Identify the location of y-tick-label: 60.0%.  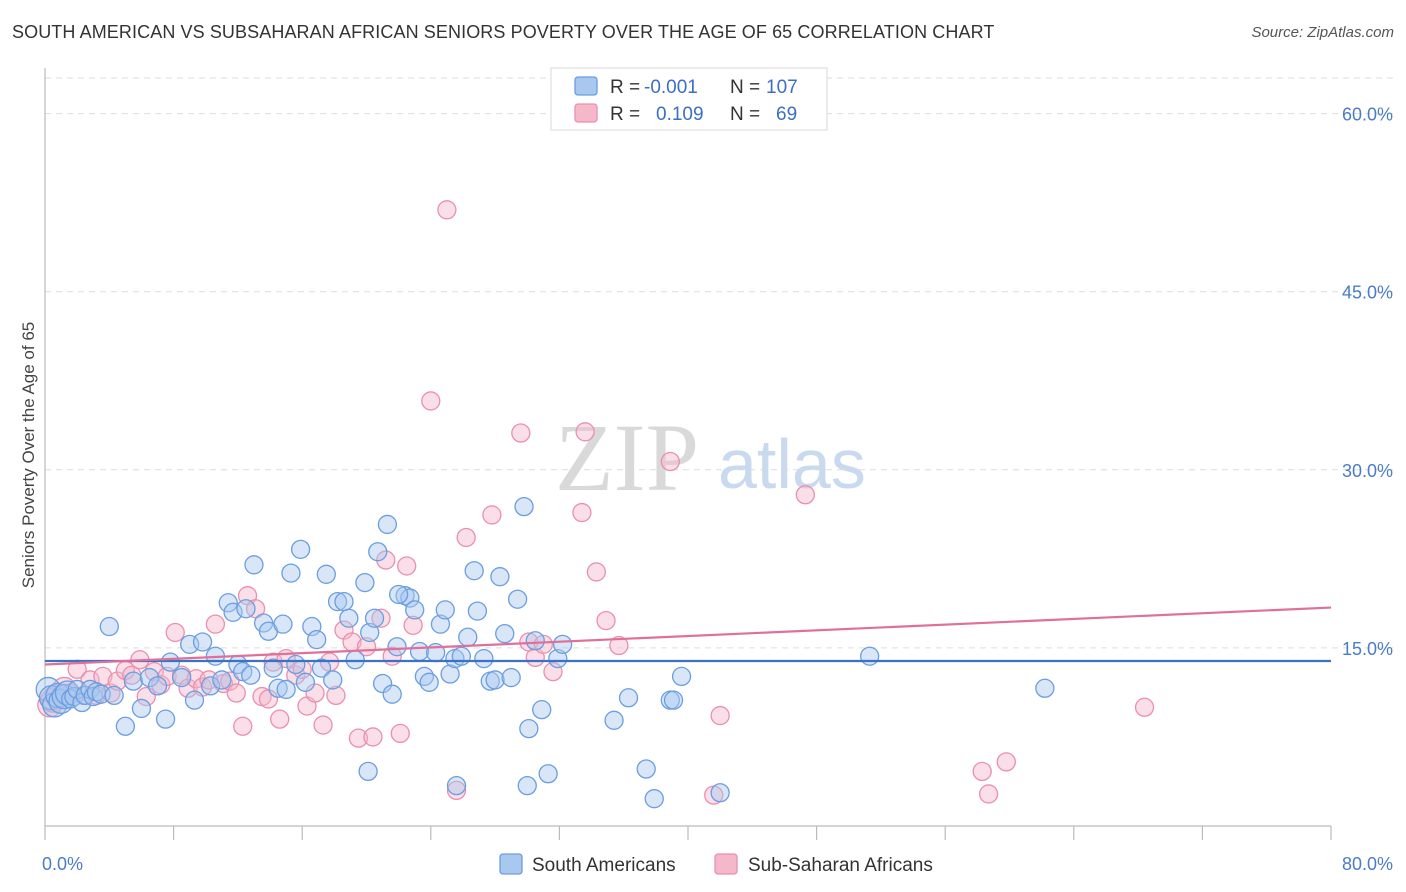
(1367, 115).